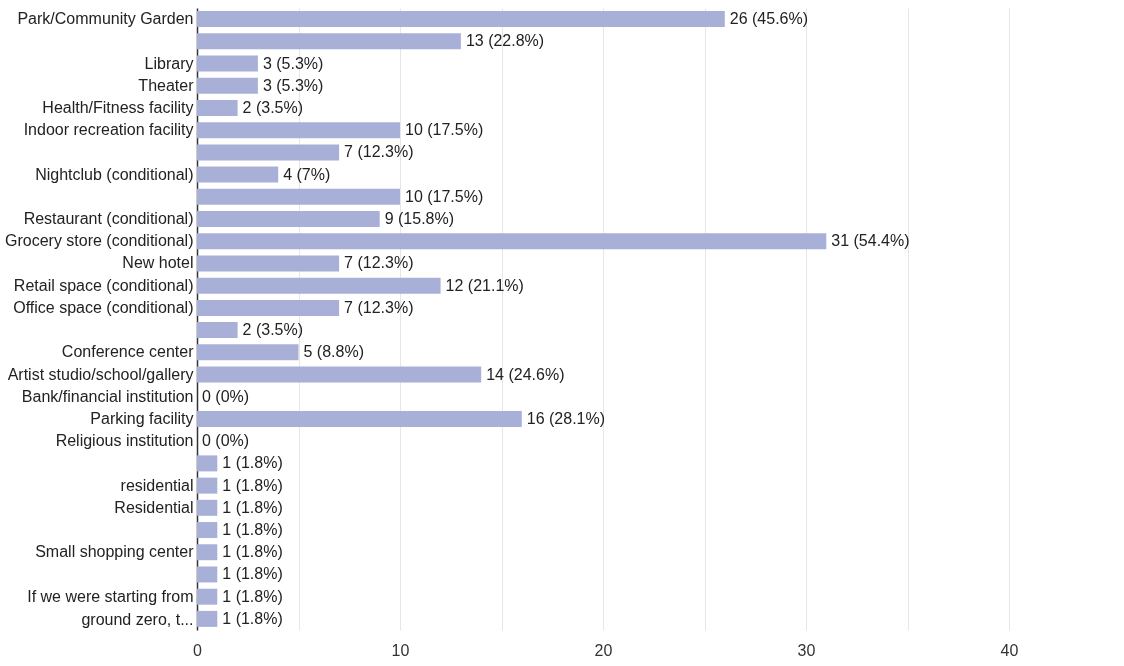  What do you see at coordinates (142, 418) in the screenshot?
I see `y-tick-label: Parking facility` at bounding box center [142, 418].